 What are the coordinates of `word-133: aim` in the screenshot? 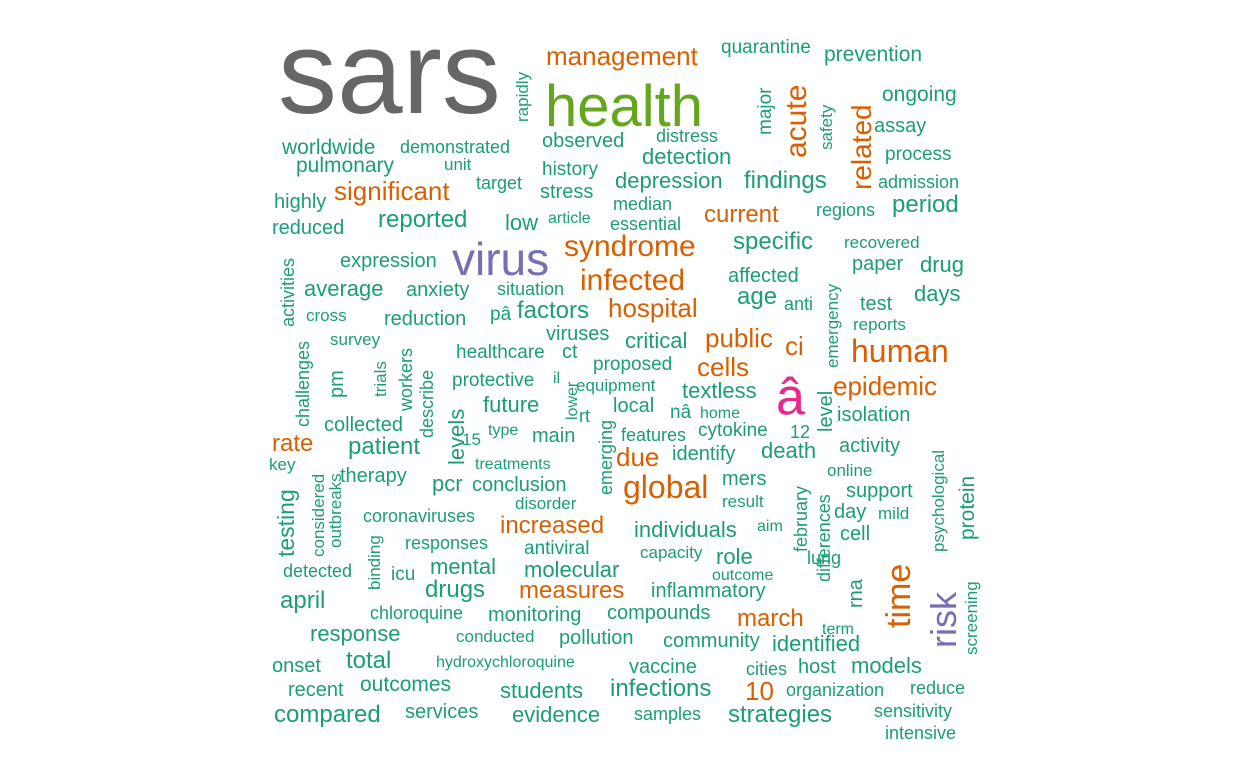 It's located at (770, 526).